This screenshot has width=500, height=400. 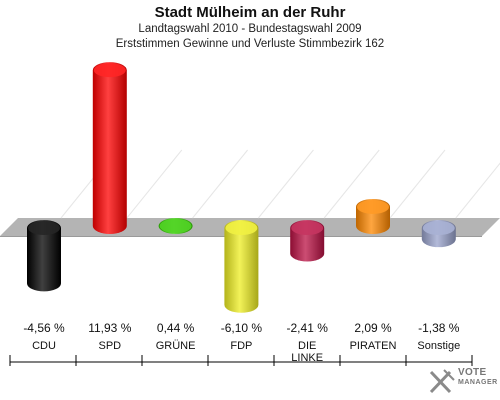 I want to click on category-label: CDU, so click(x=44, y=346).